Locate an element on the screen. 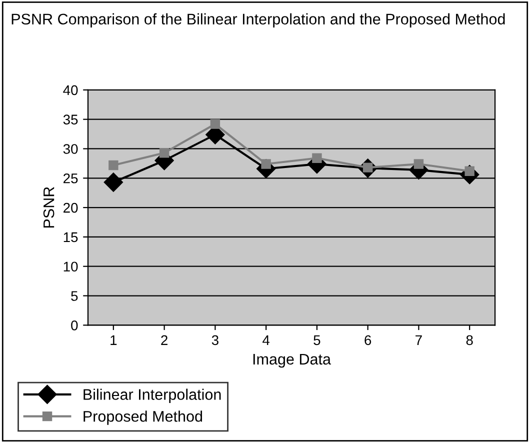 The height and width of the screenshot is (443, 530). y-tick-label: 35 is located at coordinates (70, 119).